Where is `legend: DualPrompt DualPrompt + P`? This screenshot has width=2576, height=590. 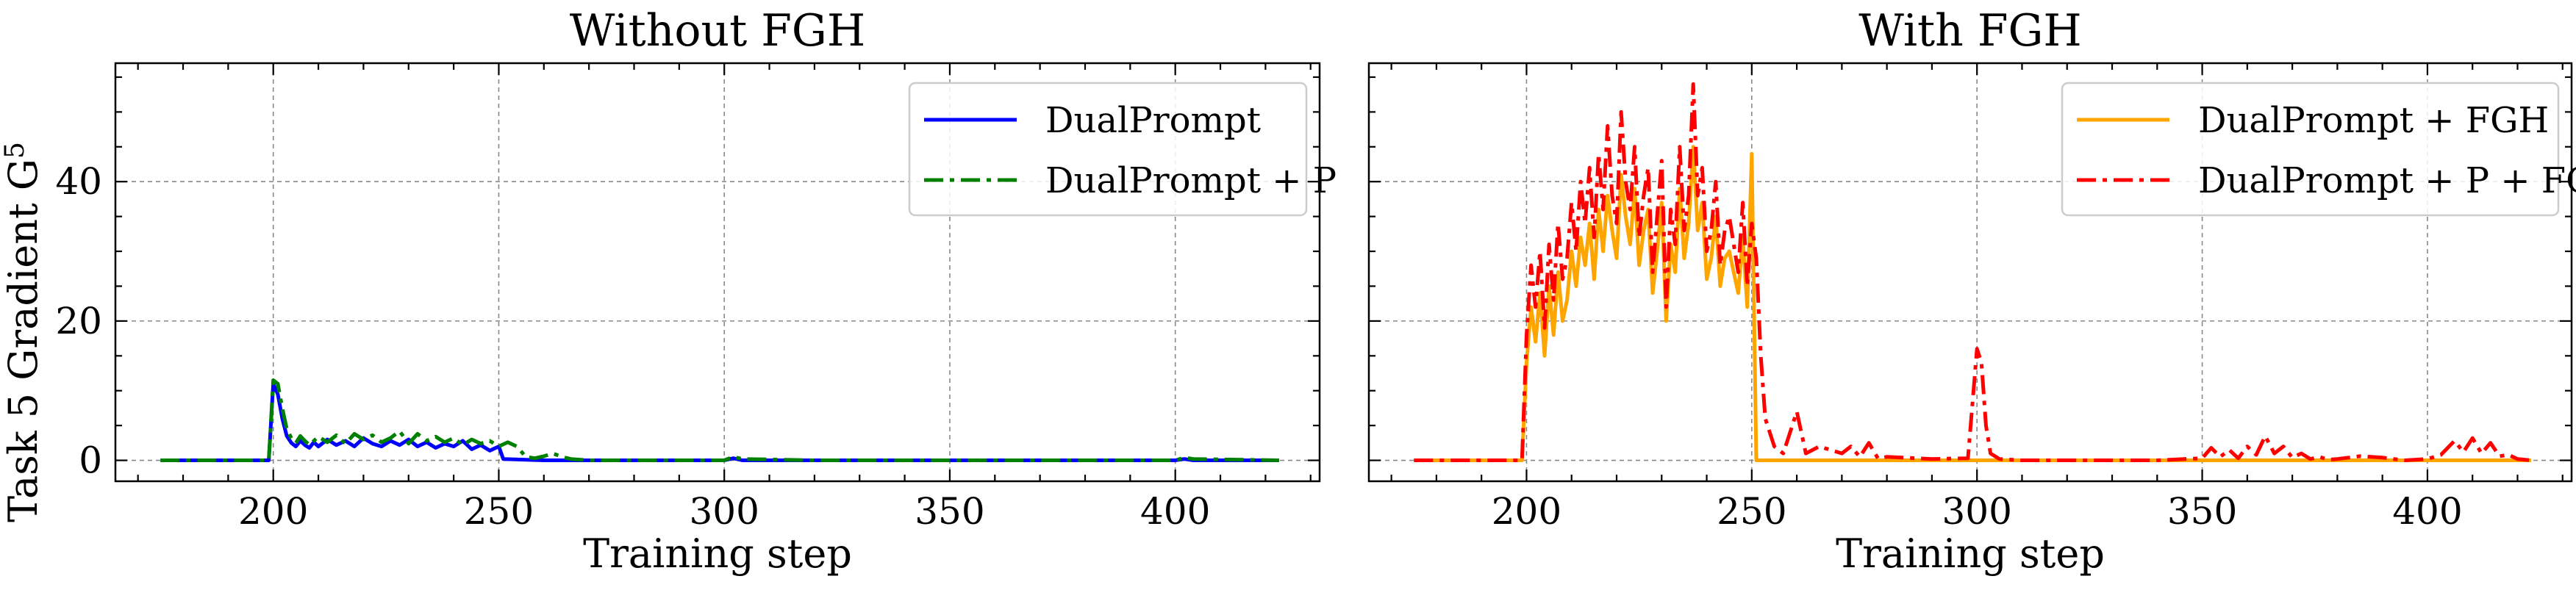 legend: DualPrompt DualPrompt + P is located at coordinates (1122, 149).